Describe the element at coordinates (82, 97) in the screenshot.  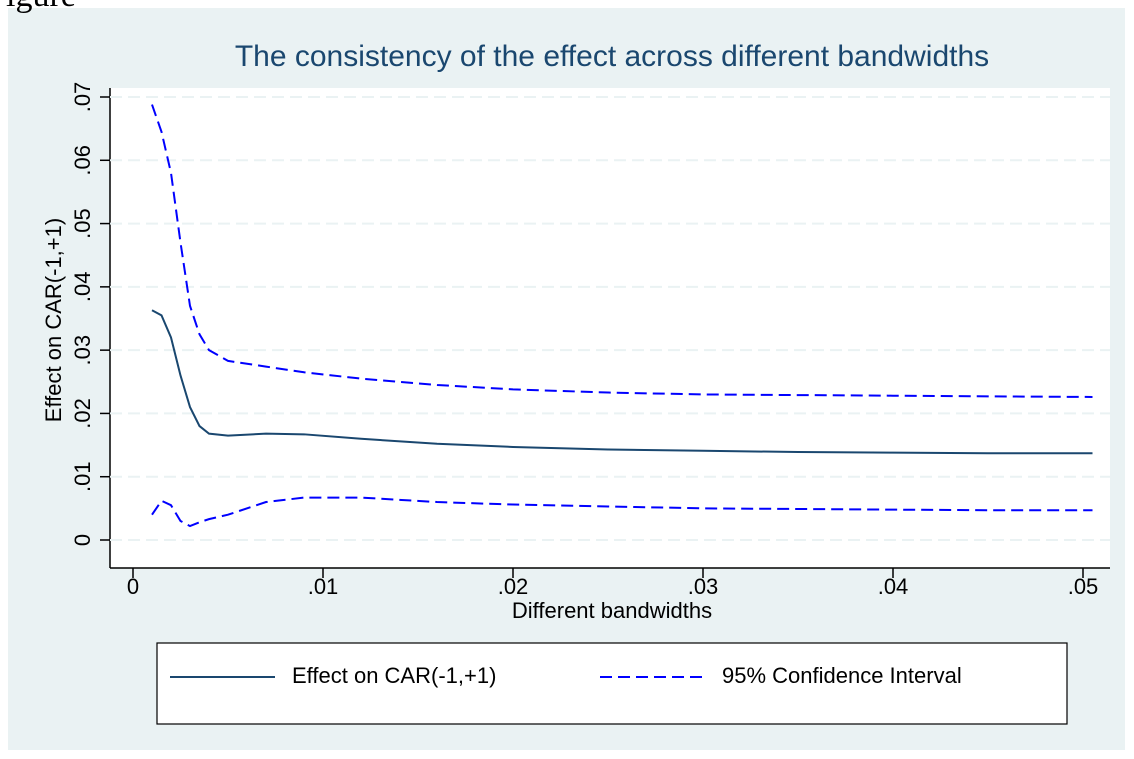
I see `y-tick-label: .07` at that location.